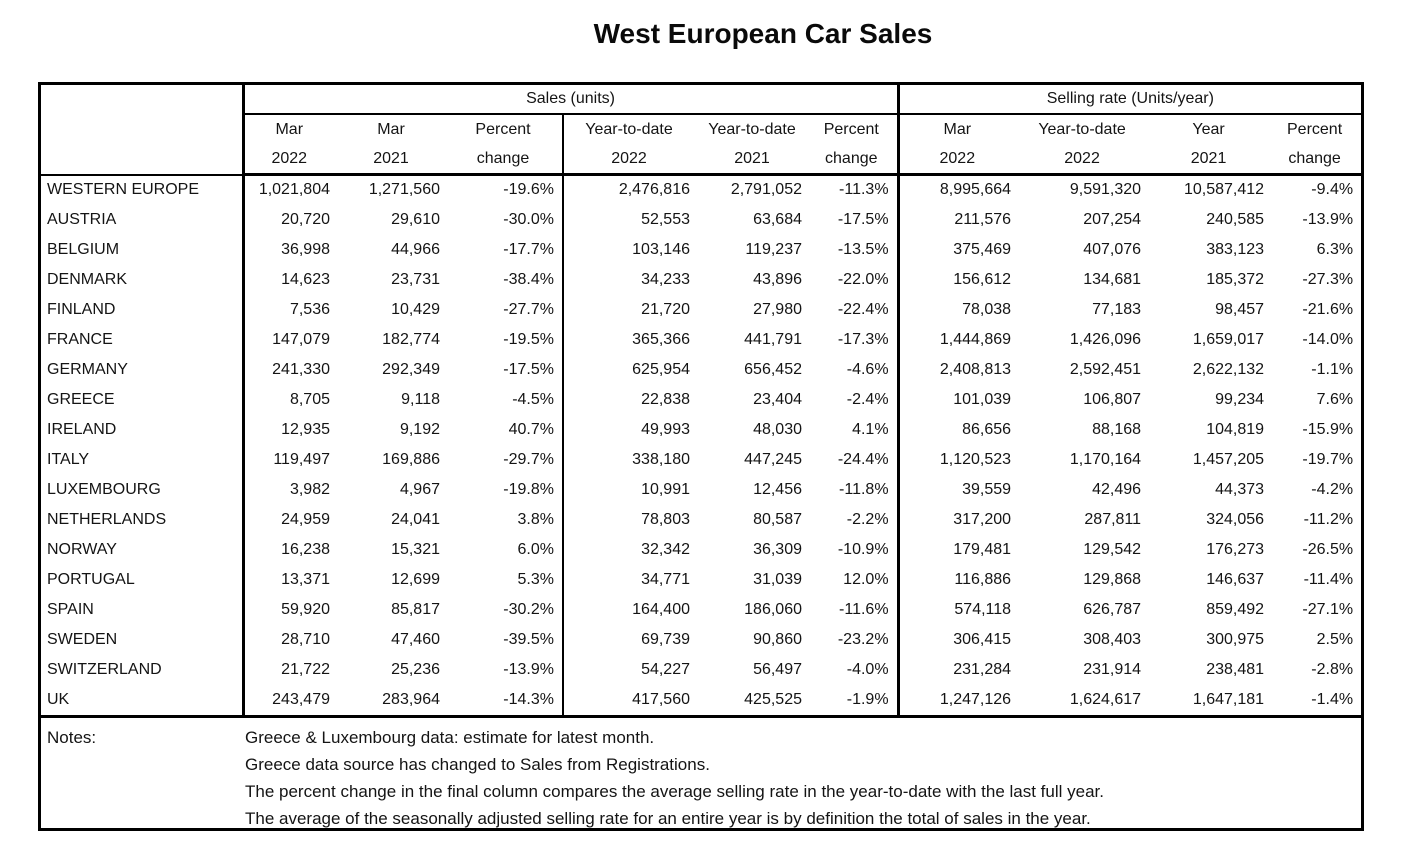  I want to click on cell-value: 425,525, so click(773, 699).